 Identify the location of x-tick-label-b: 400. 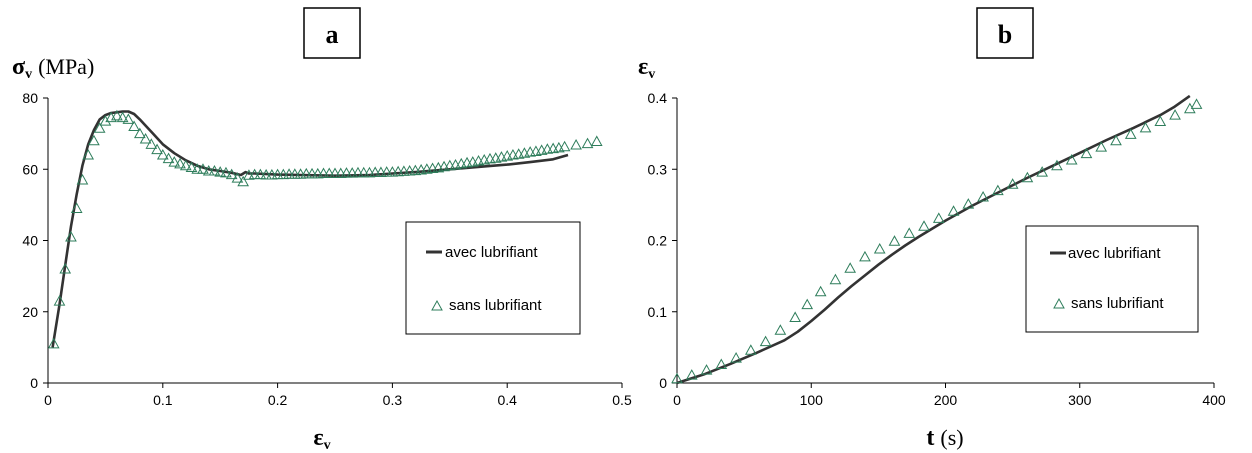
(1214, 400).